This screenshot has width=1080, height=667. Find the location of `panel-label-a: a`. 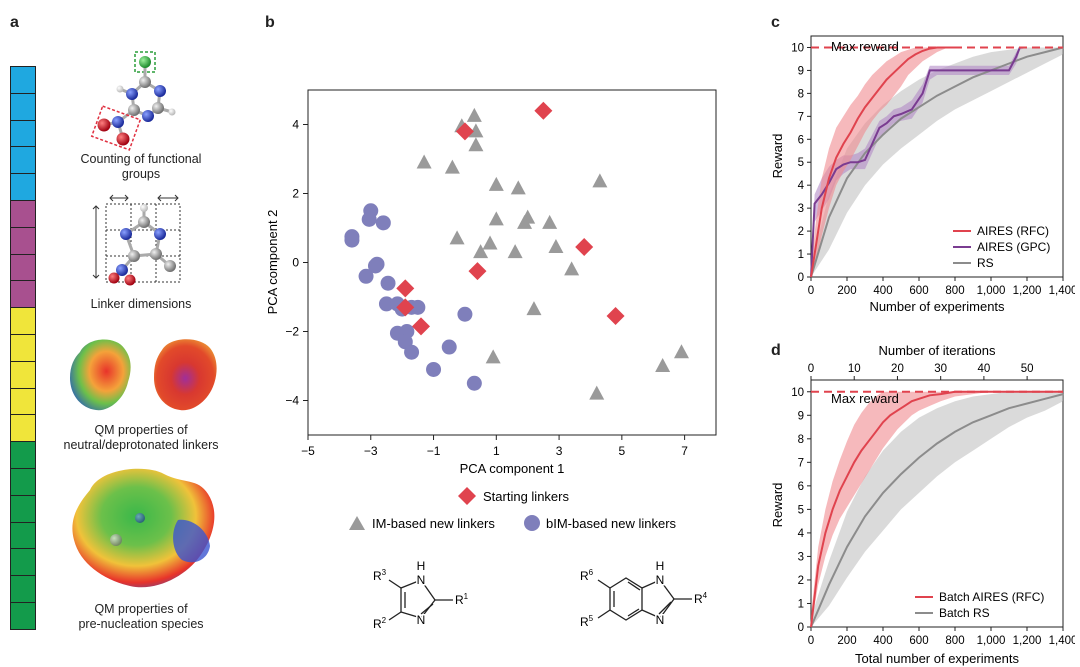

panel-label-a: a is located at coordinates (14, 22).